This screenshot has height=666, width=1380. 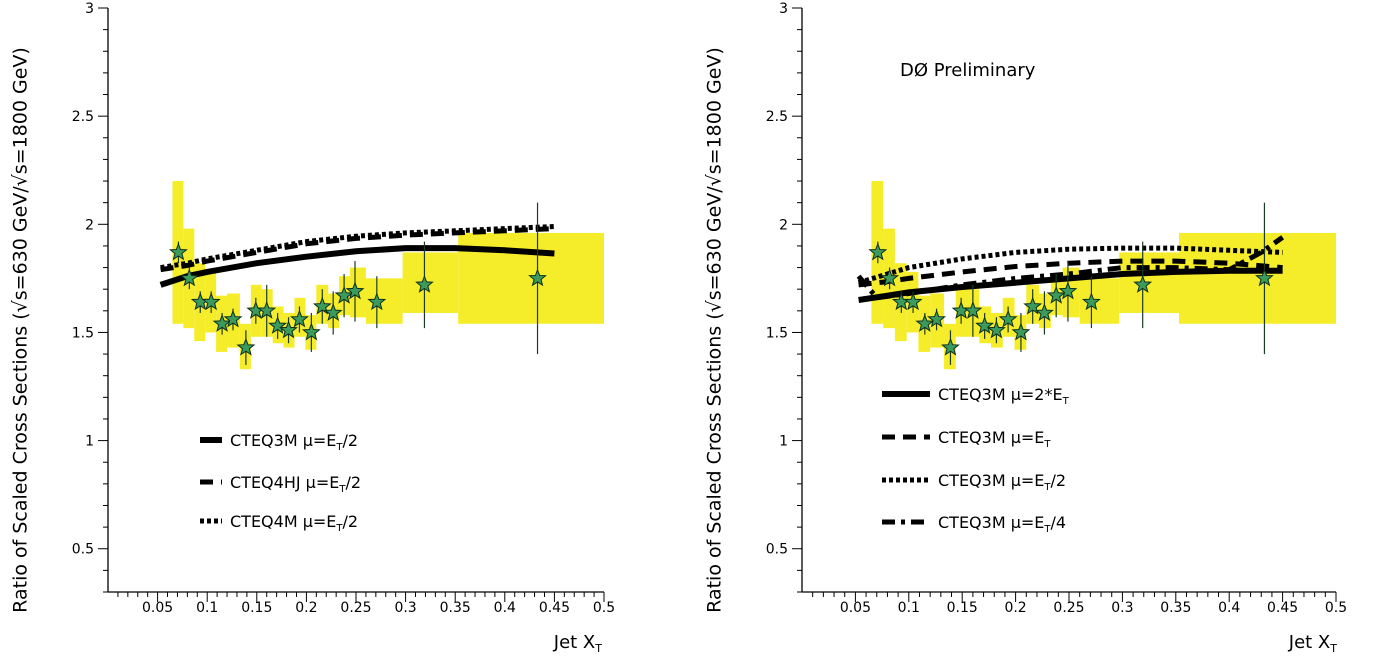 I want to click on systematic-band-segment, so click(x=1257, y=278).